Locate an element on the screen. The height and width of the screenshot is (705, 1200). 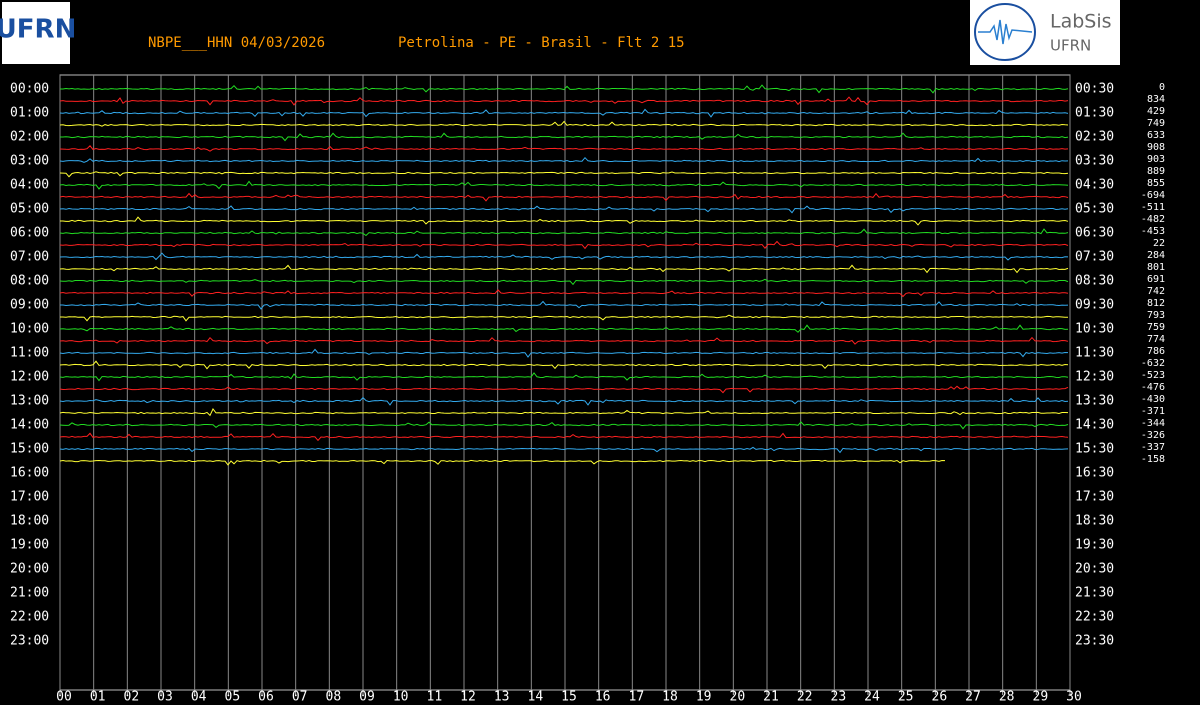
left-time-label: 08:00 is located at coordinates (29, 281).